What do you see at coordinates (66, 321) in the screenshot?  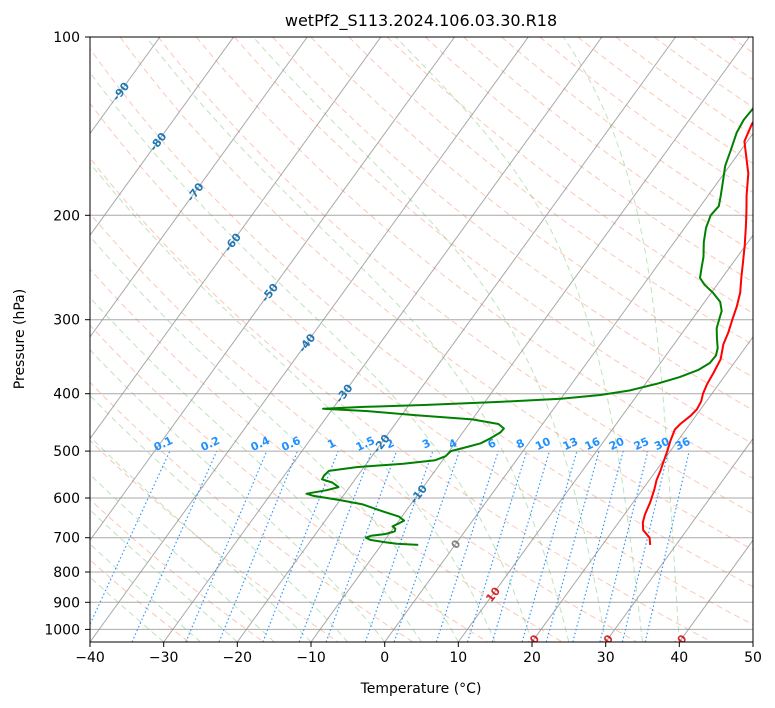 I see `y-tick-label: 300` at bounding box center [66, 321].